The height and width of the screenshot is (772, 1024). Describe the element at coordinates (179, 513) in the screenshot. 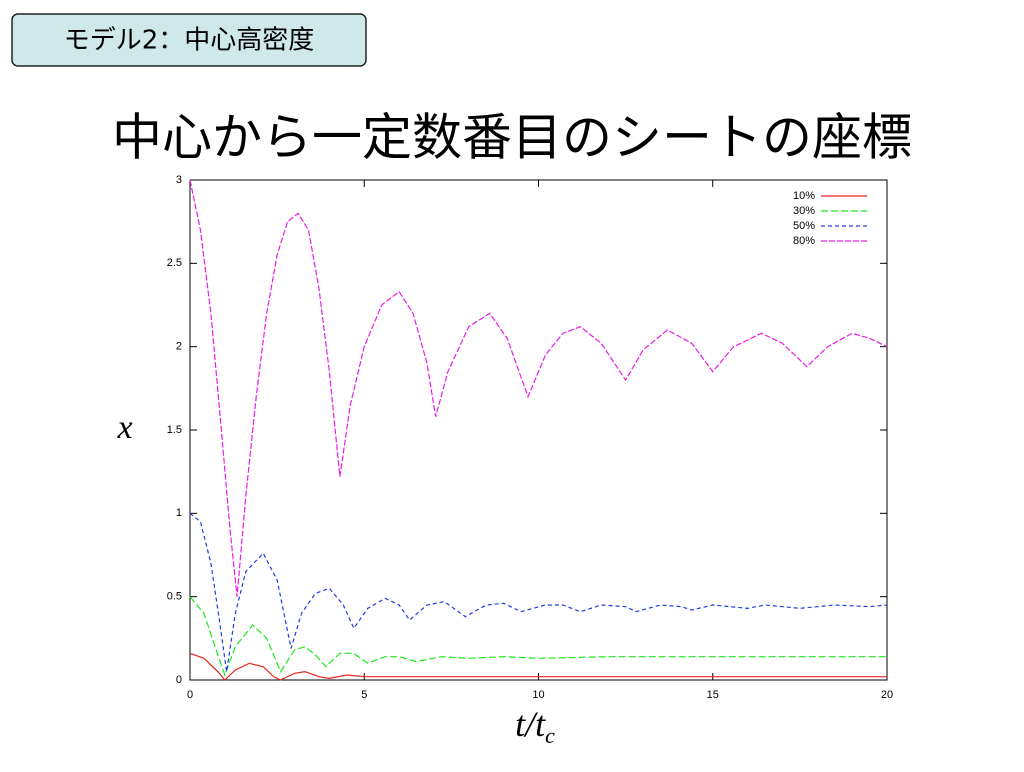

I see `y-tick-label: 1` at that location.